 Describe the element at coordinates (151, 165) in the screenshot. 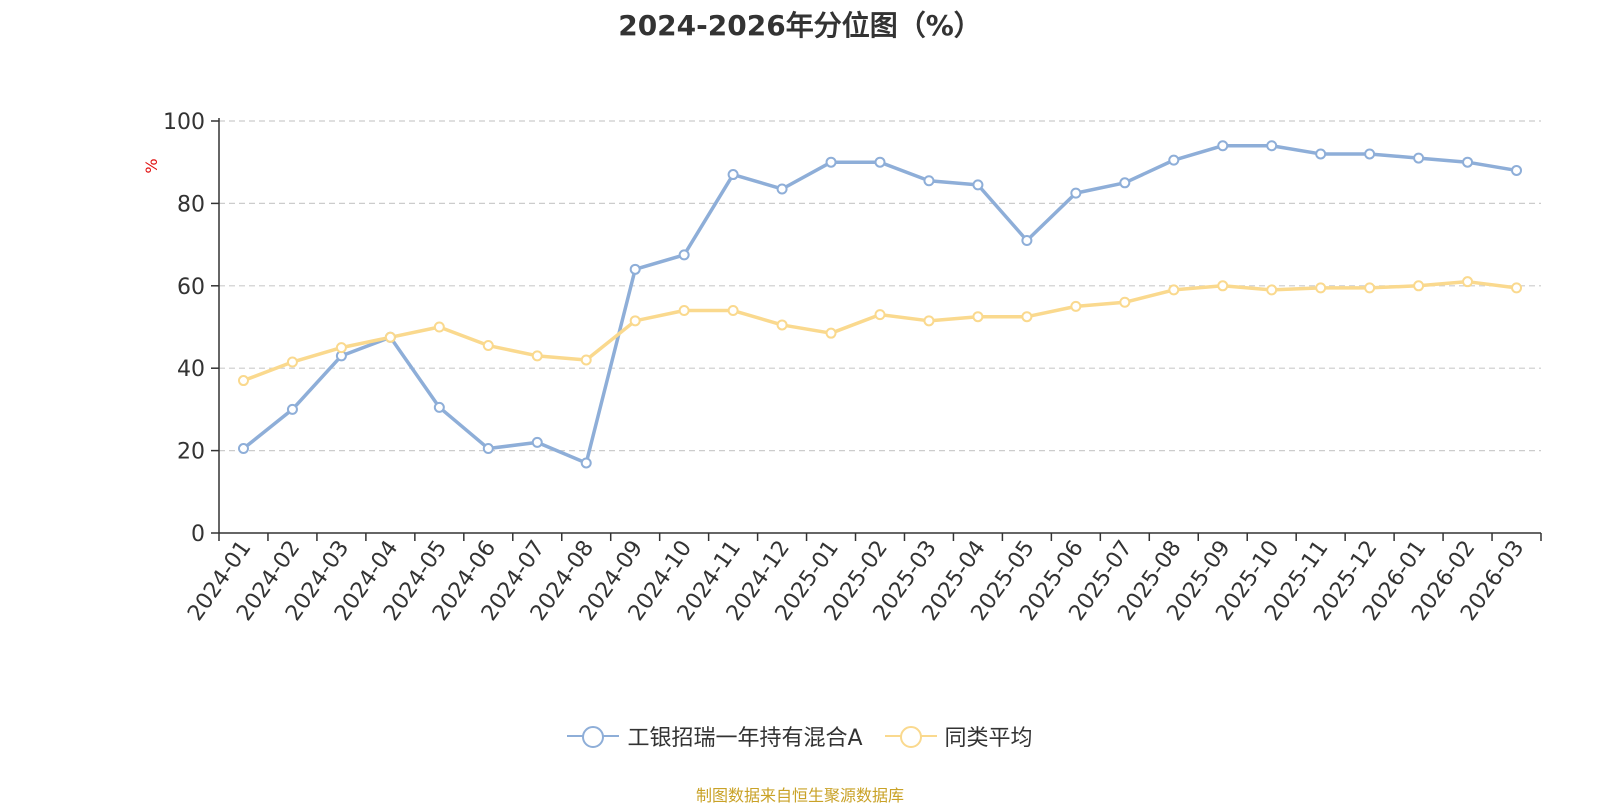

I see `y-axis-unit: %` at that location.